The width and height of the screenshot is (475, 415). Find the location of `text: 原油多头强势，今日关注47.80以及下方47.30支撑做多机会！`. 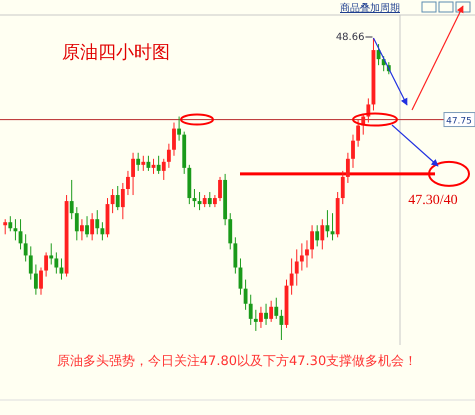

text: 原油多头强势，今日关注47.80以及下方47.30支撑做多机会！ is located at coordinates (237, 361).